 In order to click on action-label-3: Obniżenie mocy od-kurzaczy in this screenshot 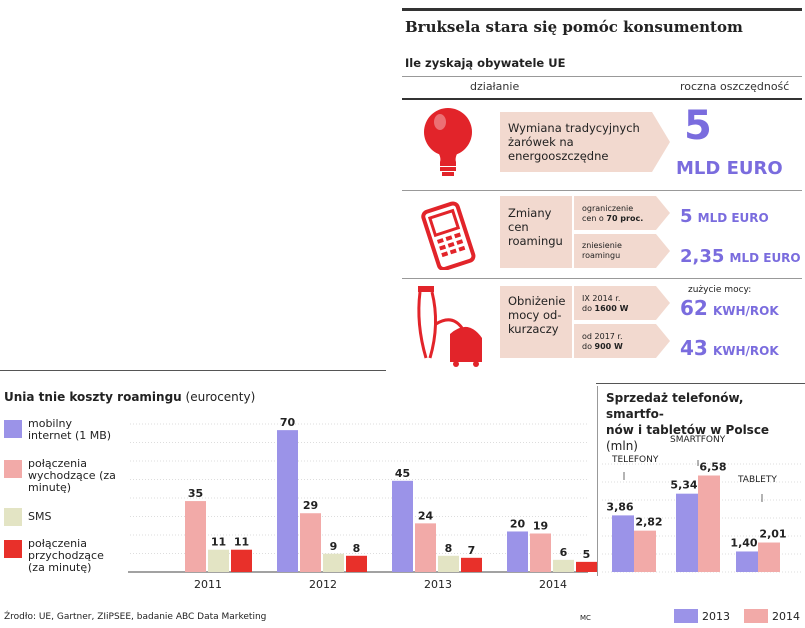, I will do `click(537, 315)`.